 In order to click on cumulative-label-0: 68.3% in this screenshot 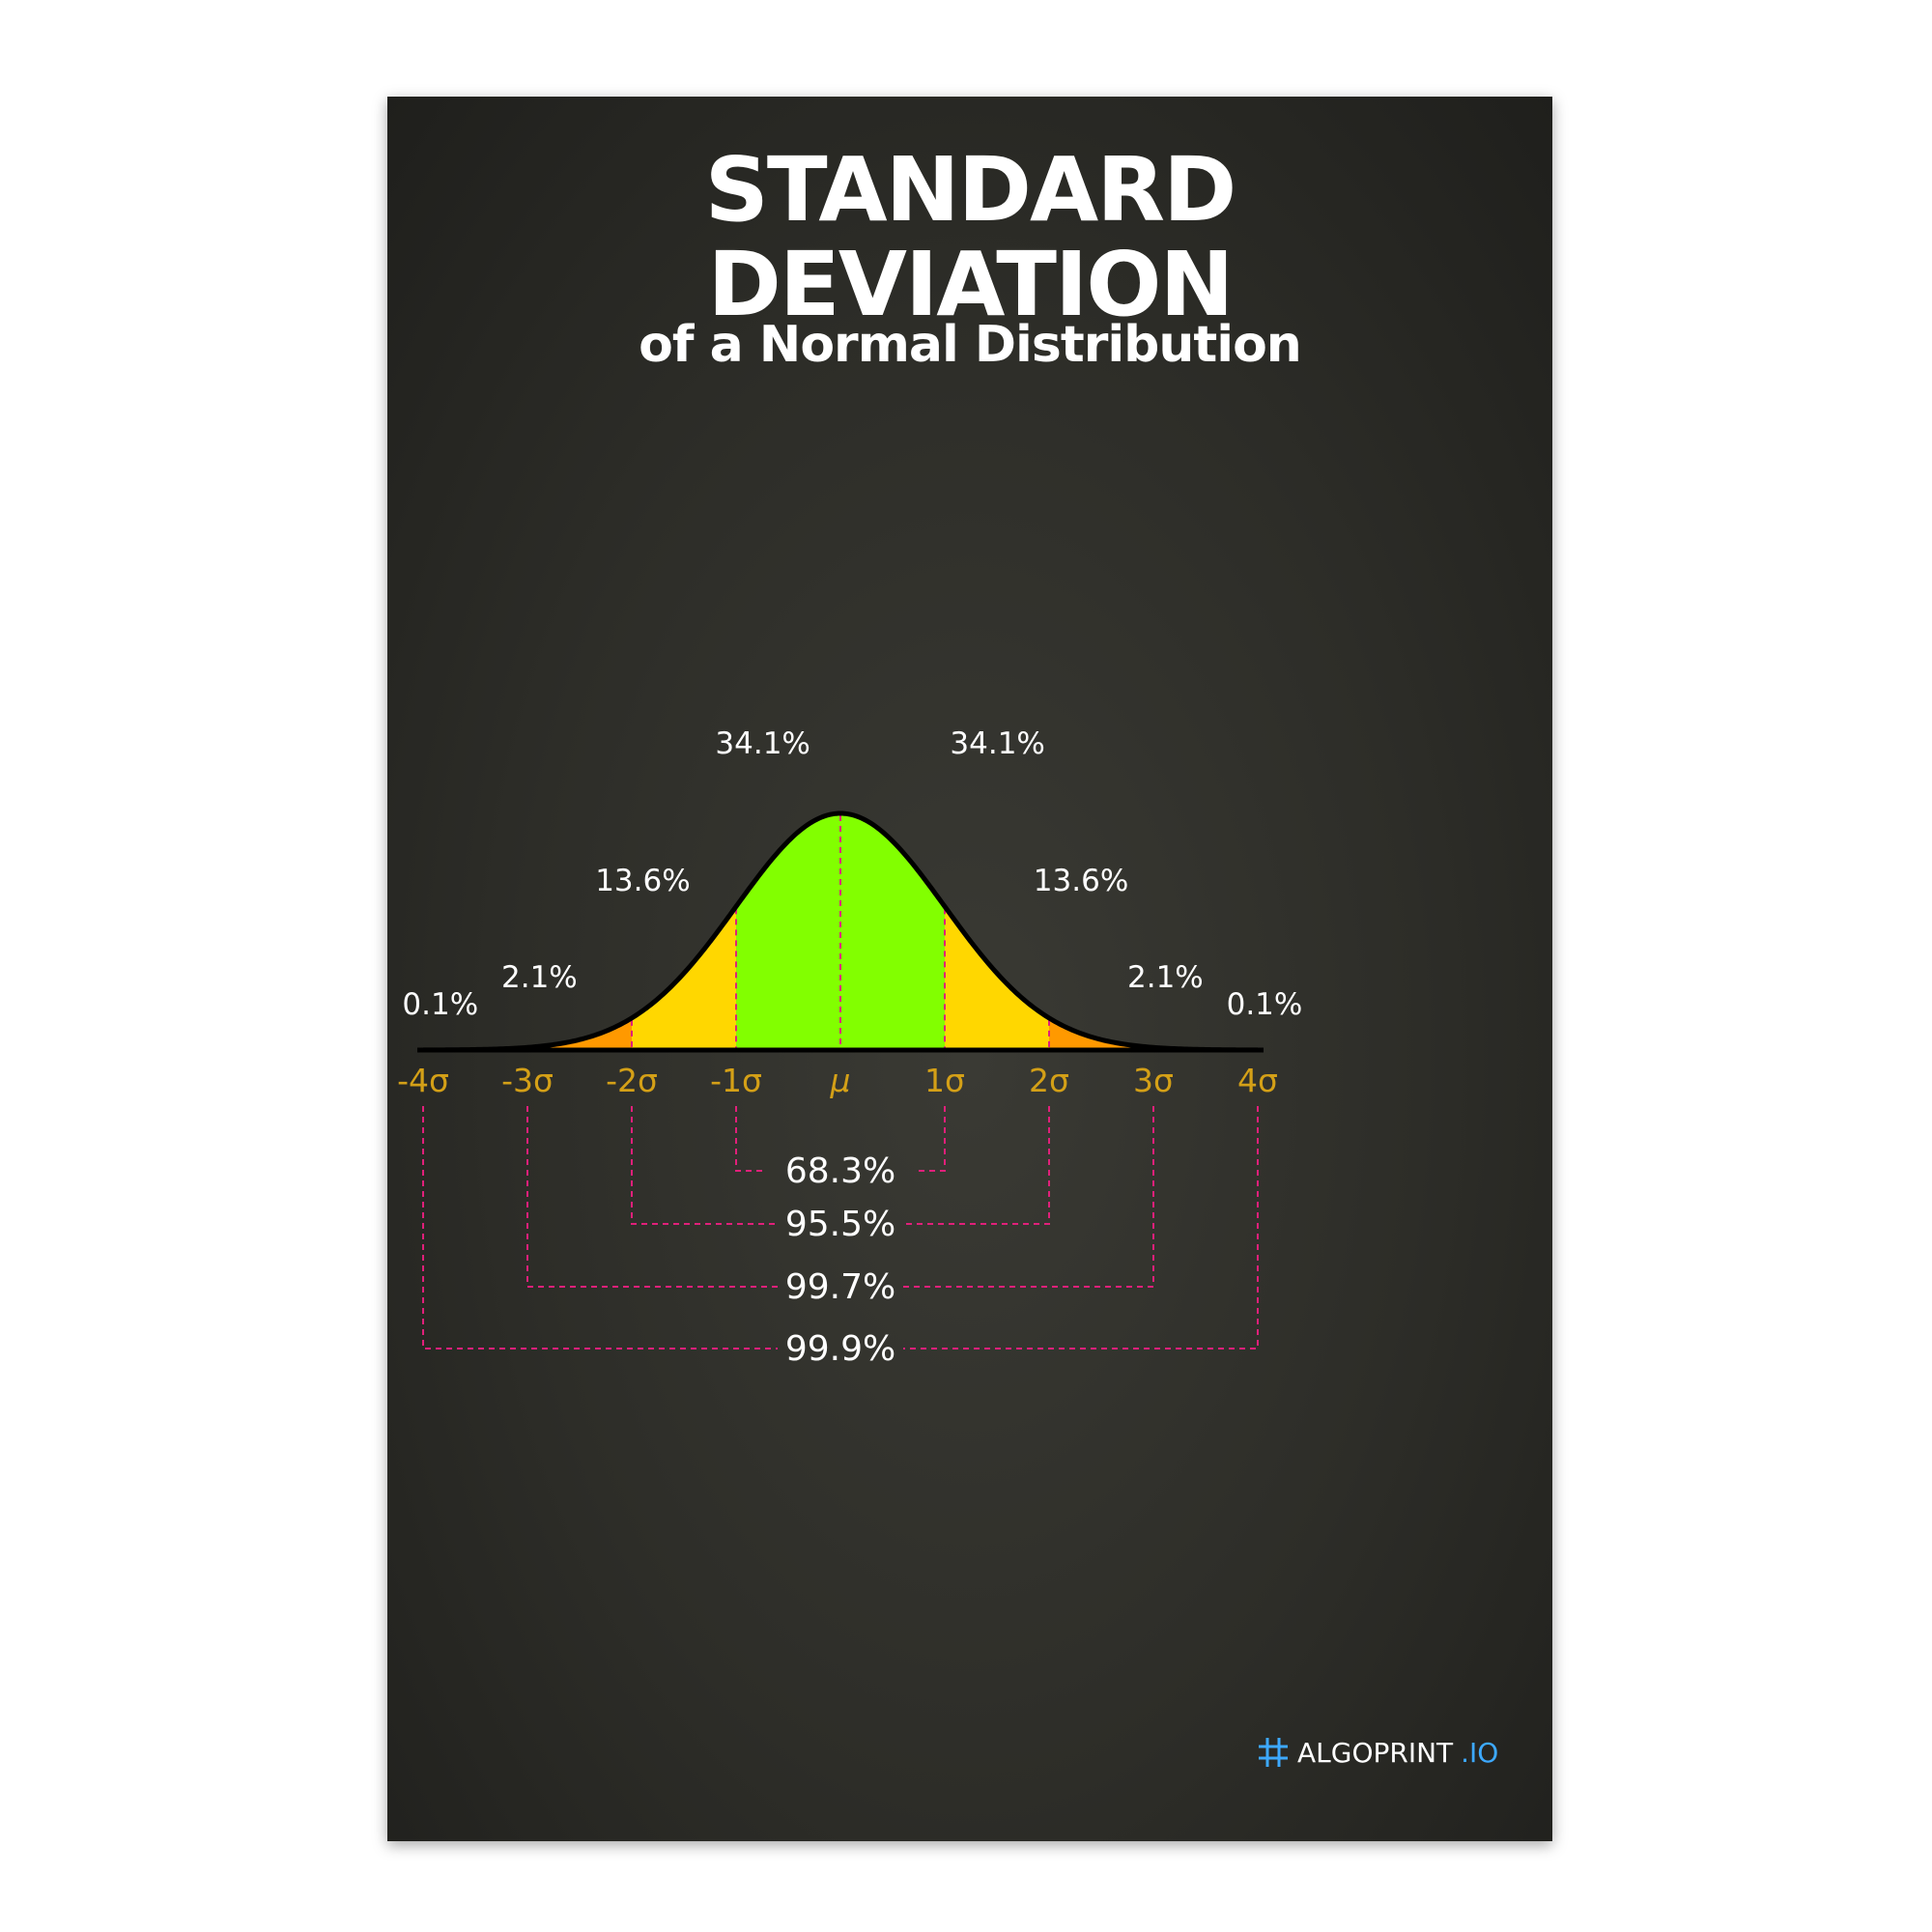, I will do `click(840, 1171)`.